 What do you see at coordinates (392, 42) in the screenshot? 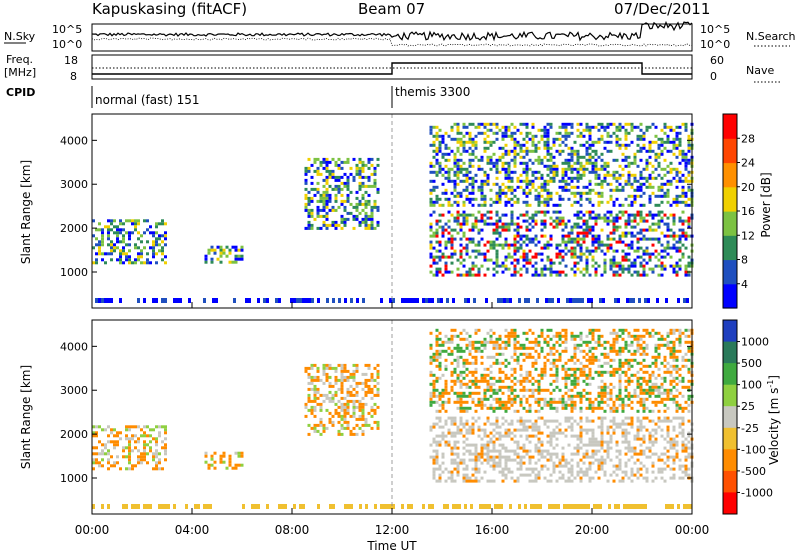
I see `noise-search-line` at bounding box center [392, 42].